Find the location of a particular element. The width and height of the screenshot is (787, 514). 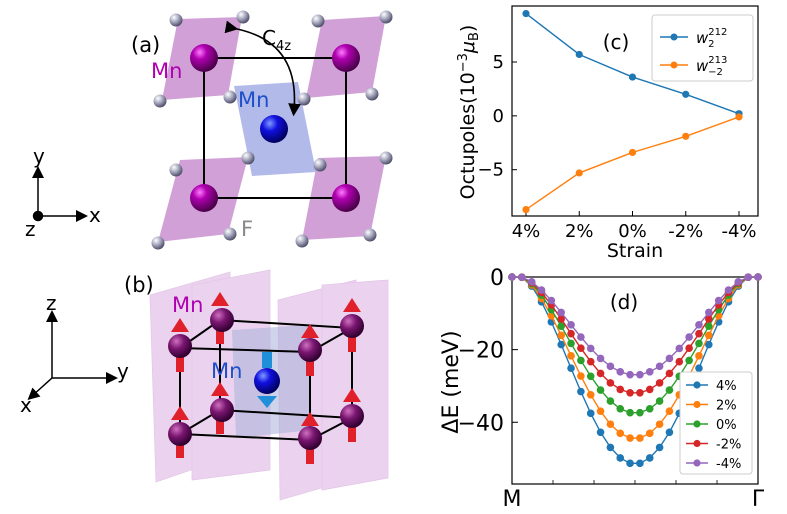

b-spin-arrows is located at coordinates (266, 378).